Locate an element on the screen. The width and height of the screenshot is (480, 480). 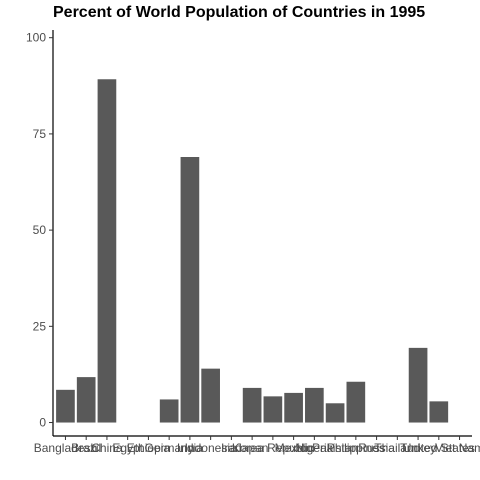
x-tick-label: Japan is located at coordinates (252, 448).